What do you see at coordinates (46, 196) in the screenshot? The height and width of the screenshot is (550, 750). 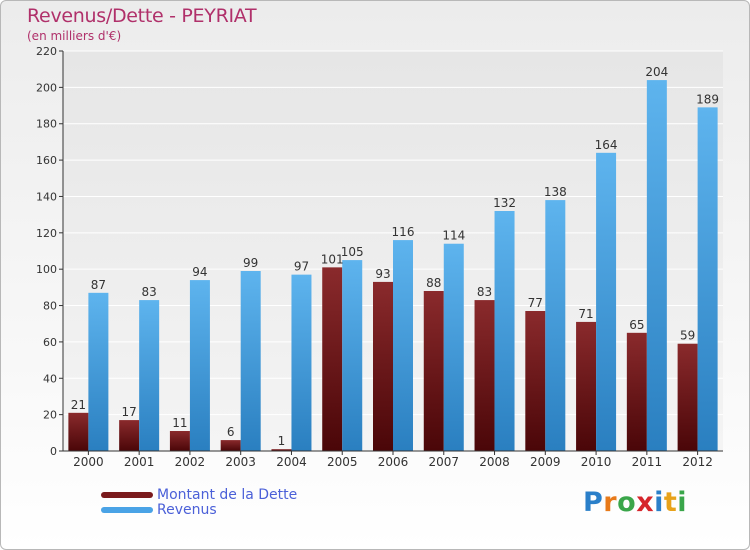 I see `y-tick-label: 140` at bounding box center [46, 196].